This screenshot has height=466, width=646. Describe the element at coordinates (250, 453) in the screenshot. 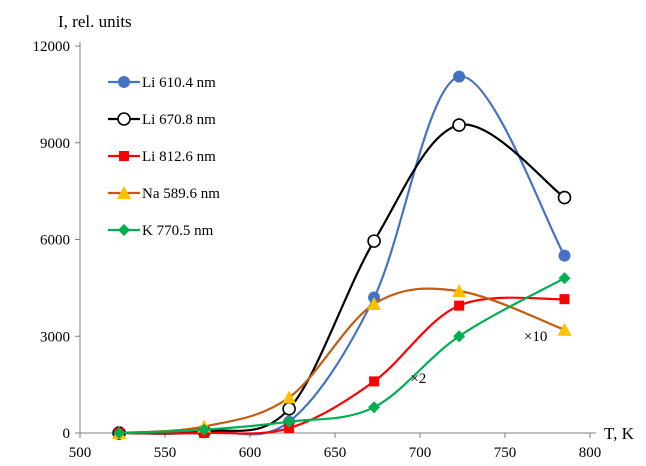

I see `x-tick-label: 600` at that location.